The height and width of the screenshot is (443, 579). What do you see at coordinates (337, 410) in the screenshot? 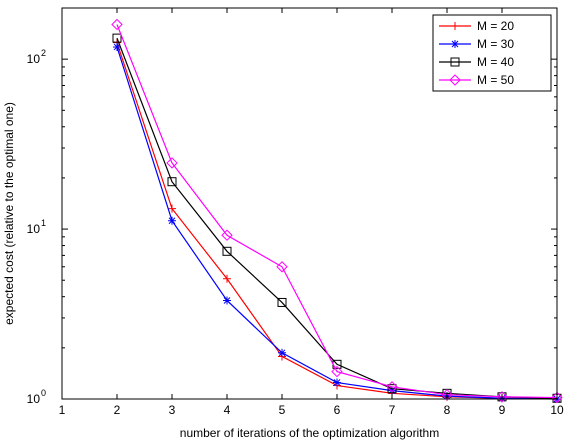
I see `x-tick-label: 6` at bounding box center [337, 410].